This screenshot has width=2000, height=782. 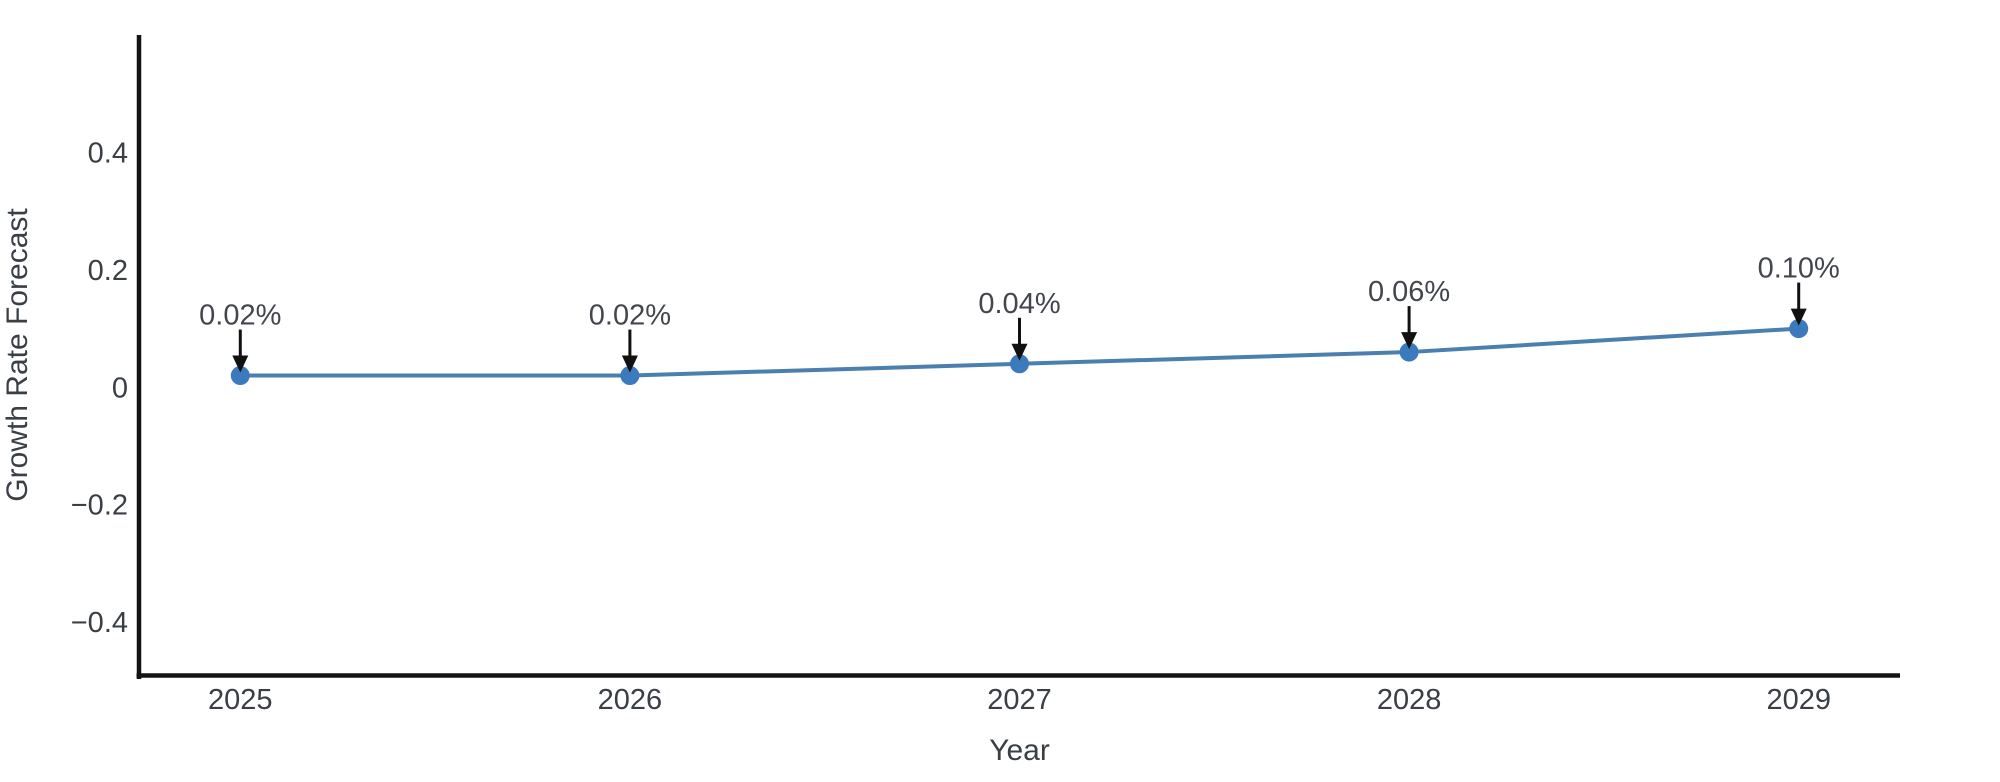 What do you see at coordinates (630, 700) in the screenshot?
I see `x-tick-label: 2026` at bounding box center [630, 700].